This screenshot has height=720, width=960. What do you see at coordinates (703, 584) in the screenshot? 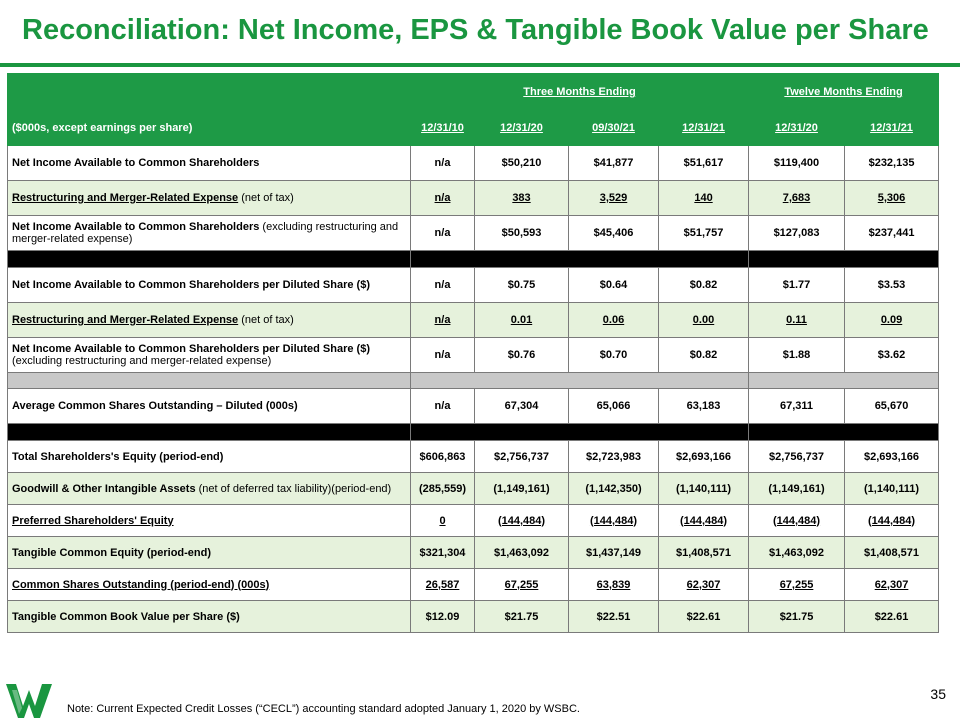
I see `value-cell: 62,307` at bounding box center [703, 584].